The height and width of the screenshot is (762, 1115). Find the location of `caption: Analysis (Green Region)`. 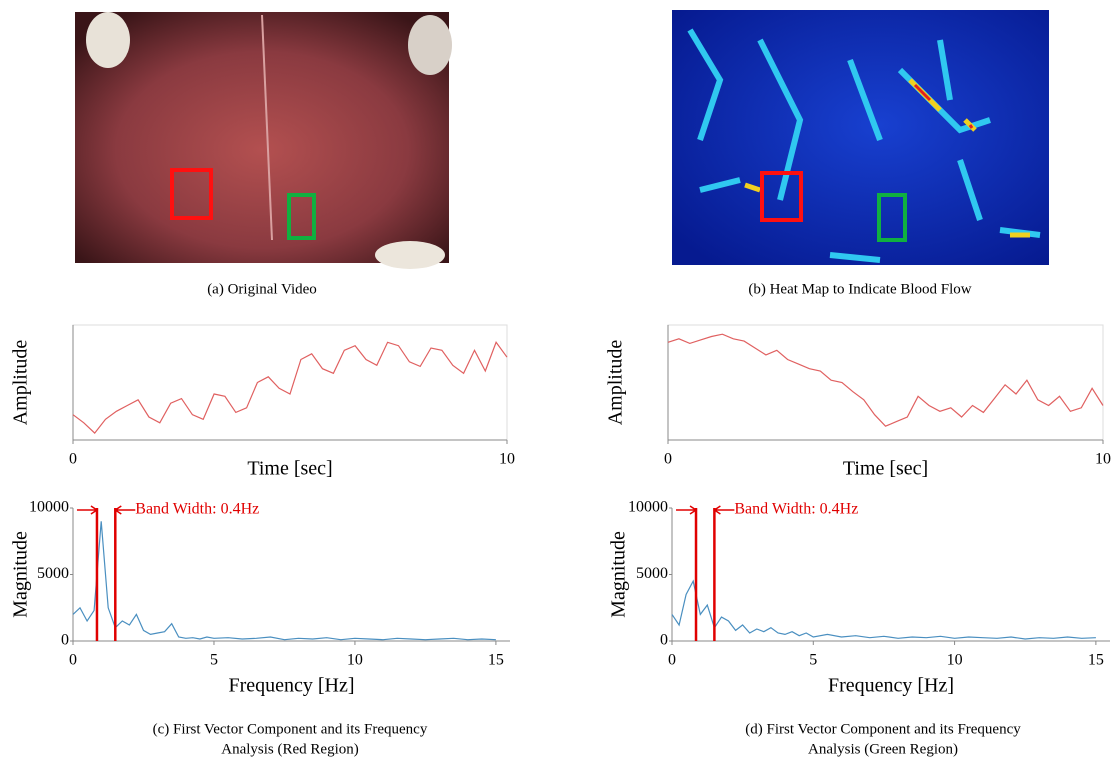

caption: Analysis (Green Region) is located at coordinates (883, 749).